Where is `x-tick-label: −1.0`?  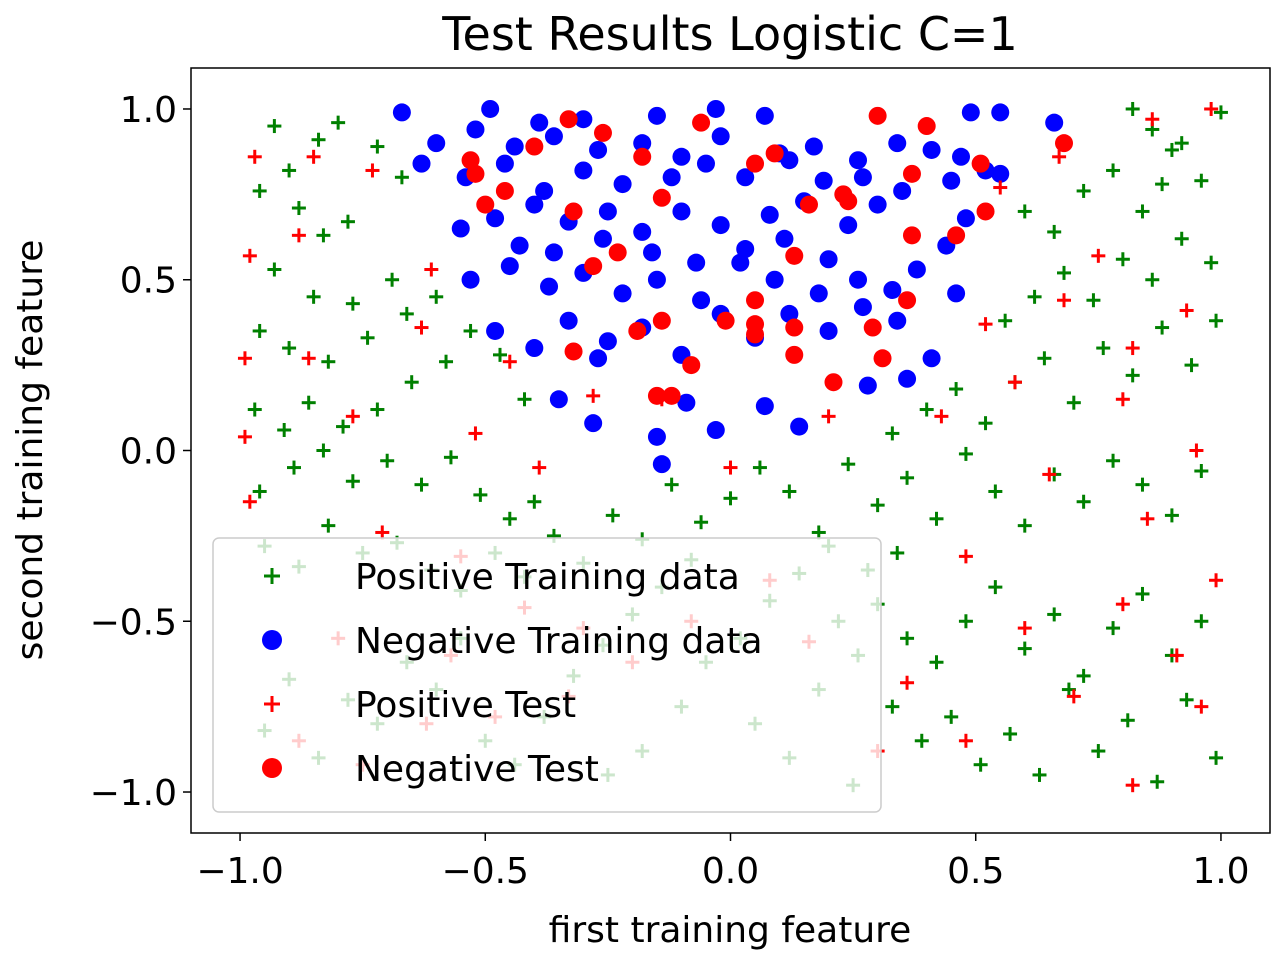
x-tick-label: −1.0 is located at coordinates (239, 871).